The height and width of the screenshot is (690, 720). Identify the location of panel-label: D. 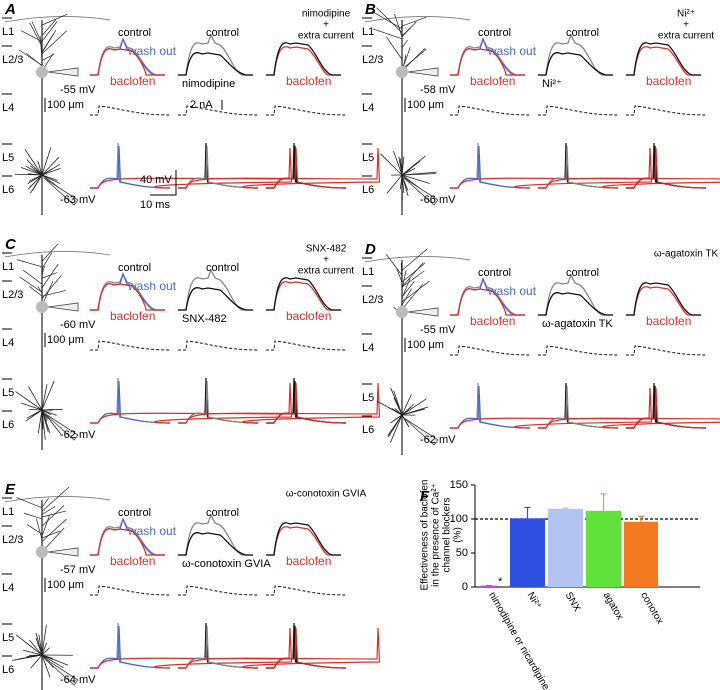
(370, 249).